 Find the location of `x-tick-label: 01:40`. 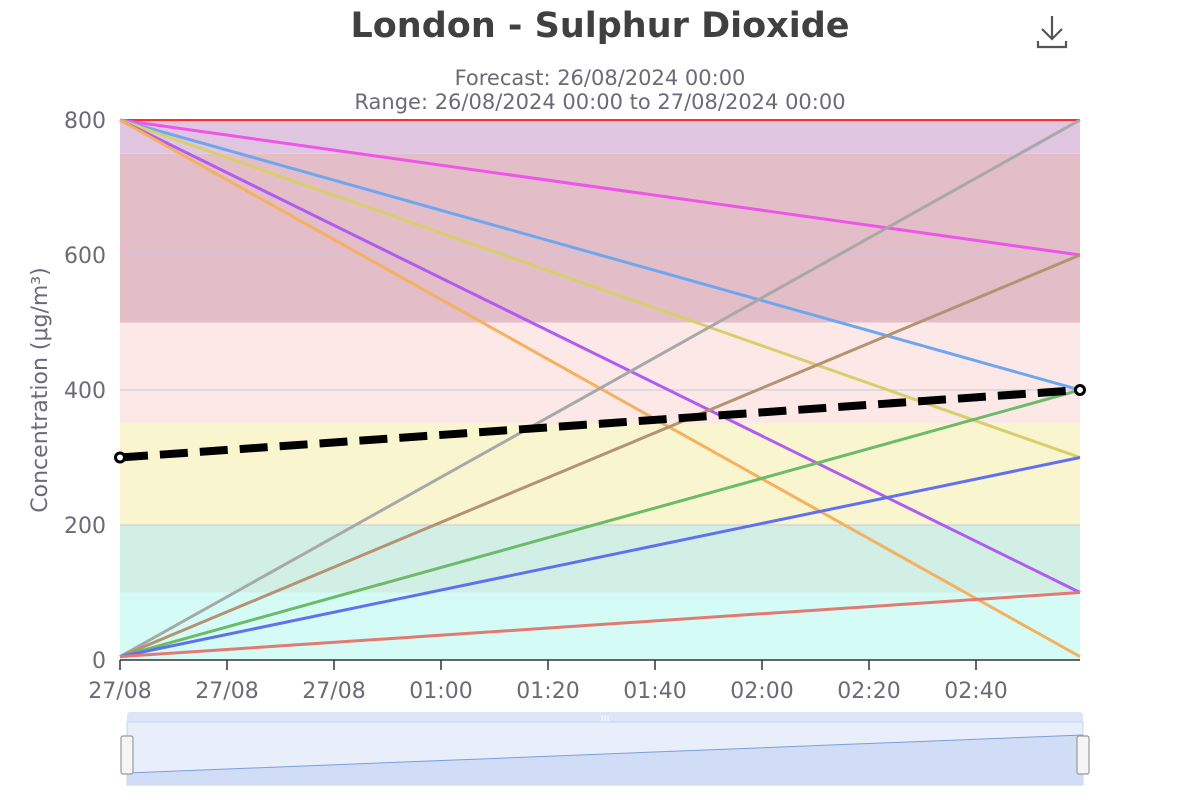

x-tick-label: 01:40 is located at coordinates (654, 691).